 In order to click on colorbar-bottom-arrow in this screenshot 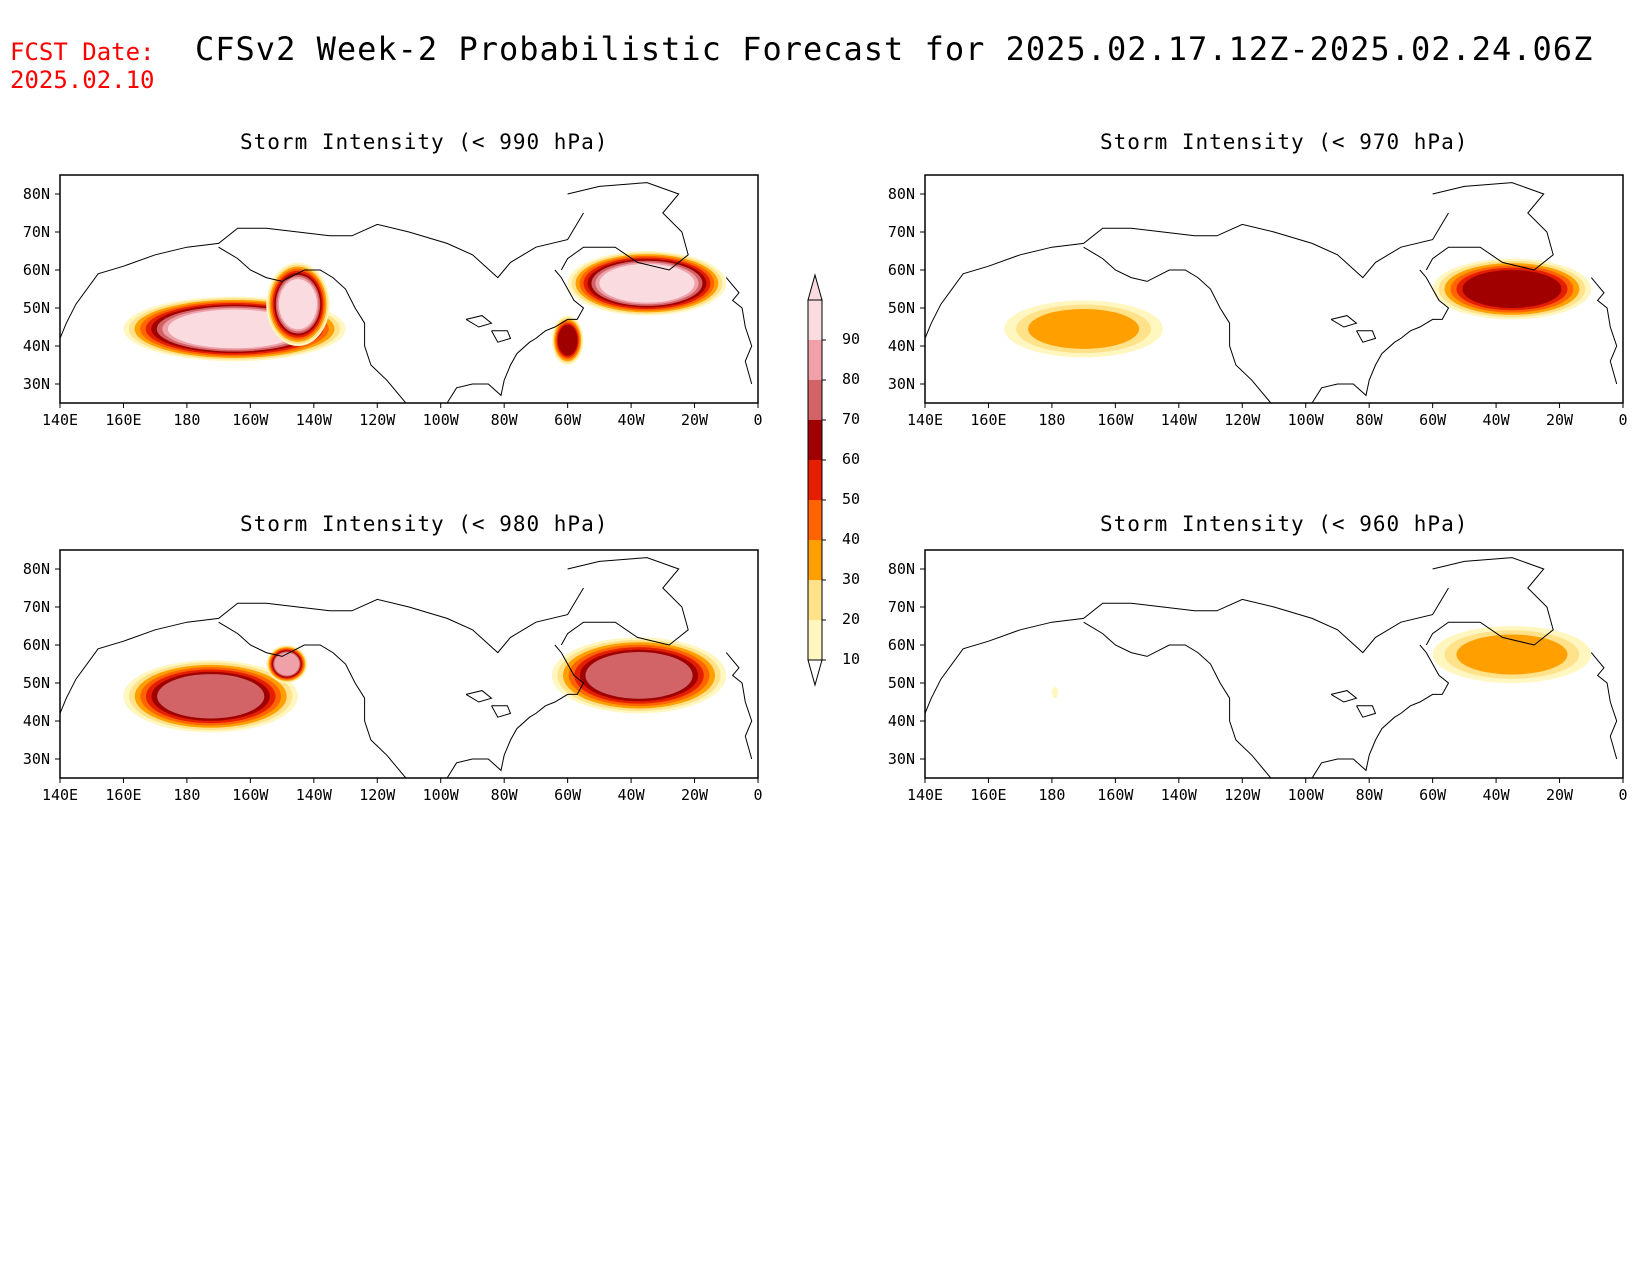, I will do `click(815, 673)`.